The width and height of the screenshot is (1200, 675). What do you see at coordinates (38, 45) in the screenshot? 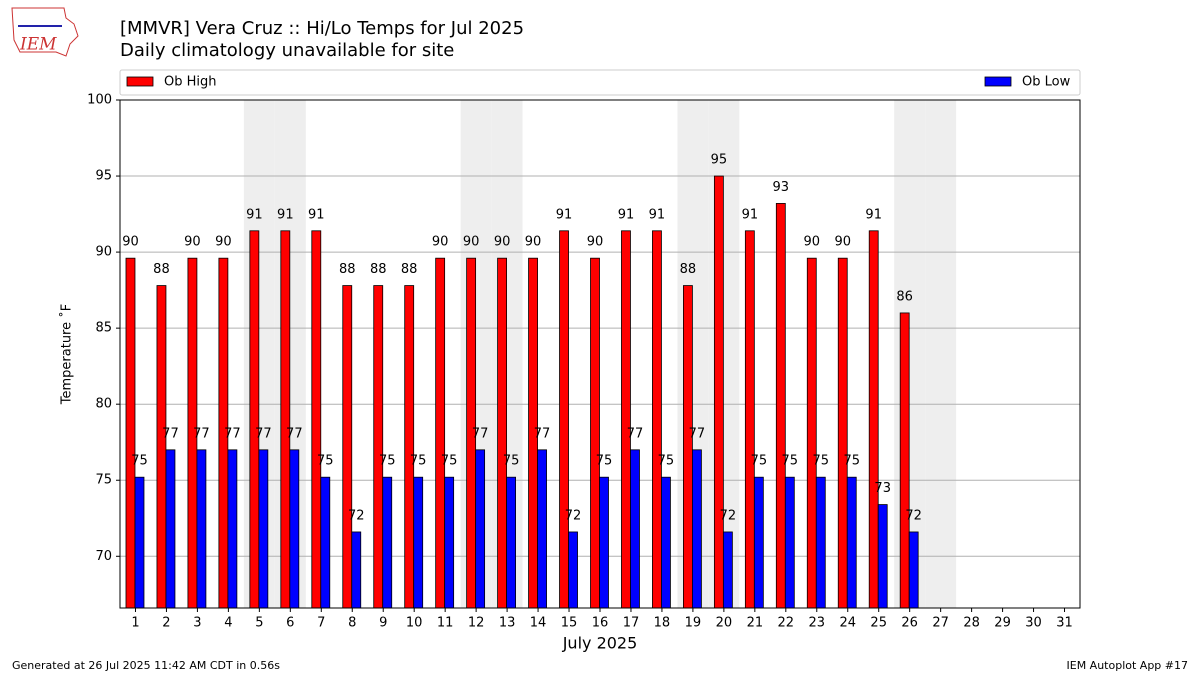
I see `logo-text: IEM` at bounding box center [38, 45].